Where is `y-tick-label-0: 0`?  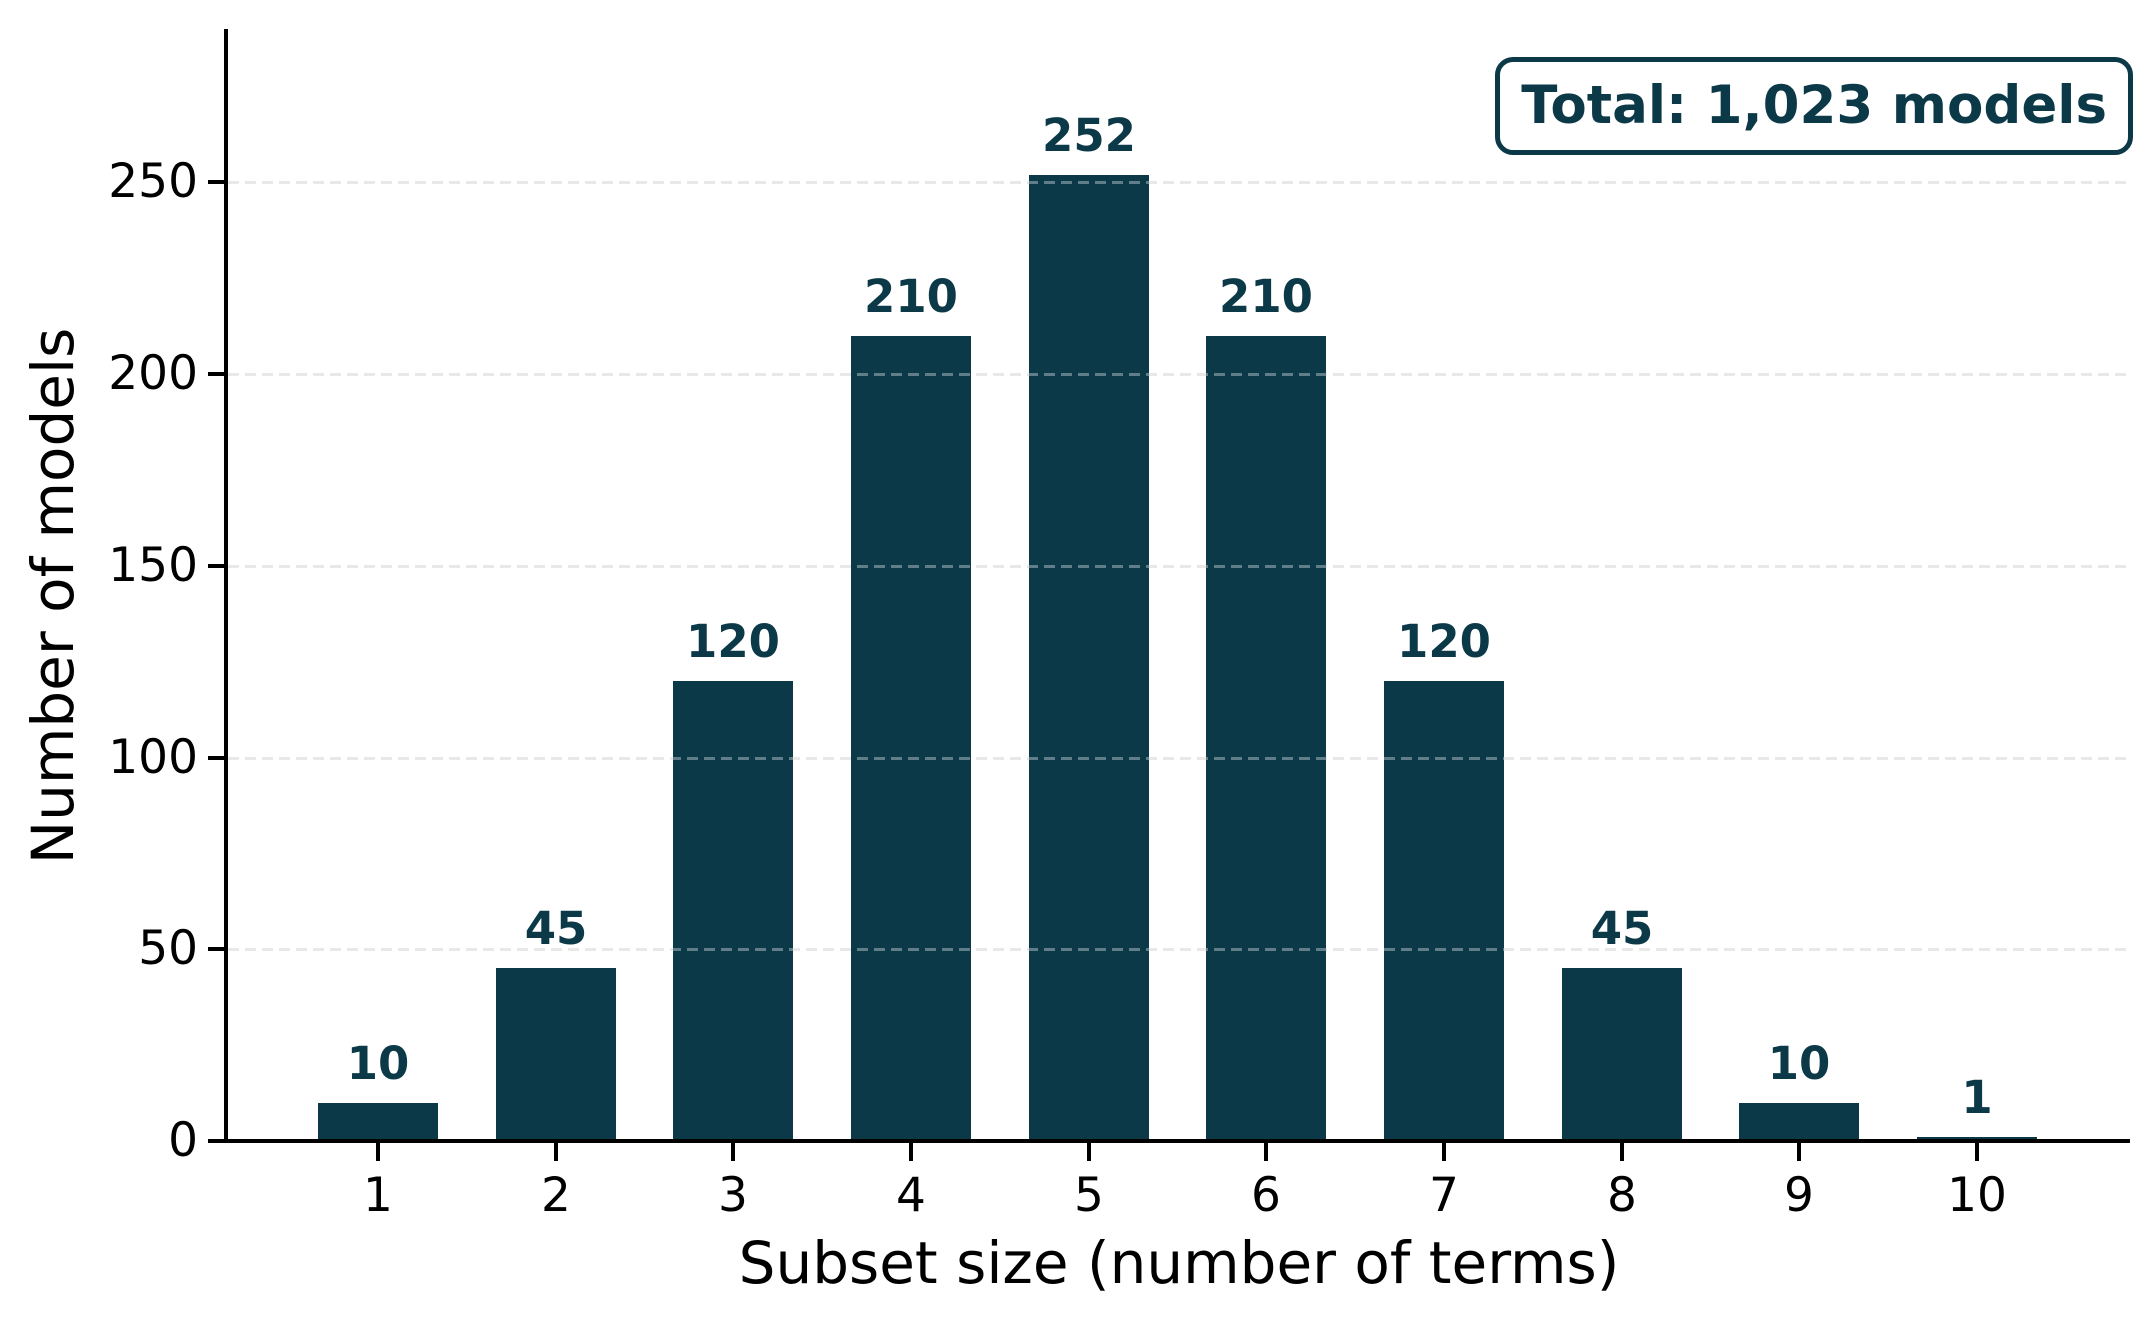 y-tick-label-0: 0 is located at coordinates (183, 1140).